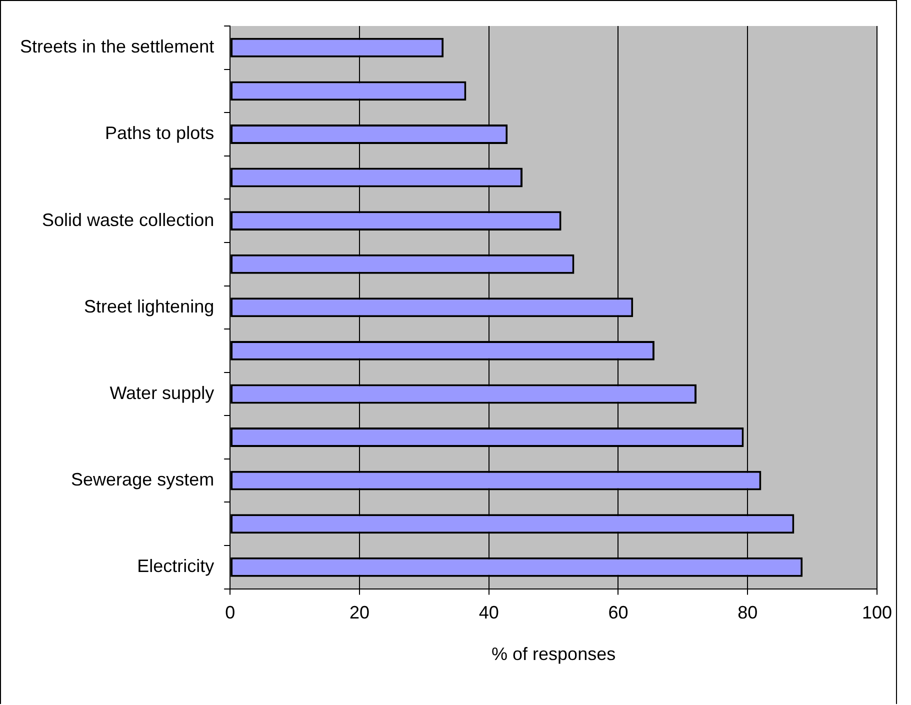 This screenshot has width=911, height=705. I want to click on x-tick-label: 40, so click(488, 612).